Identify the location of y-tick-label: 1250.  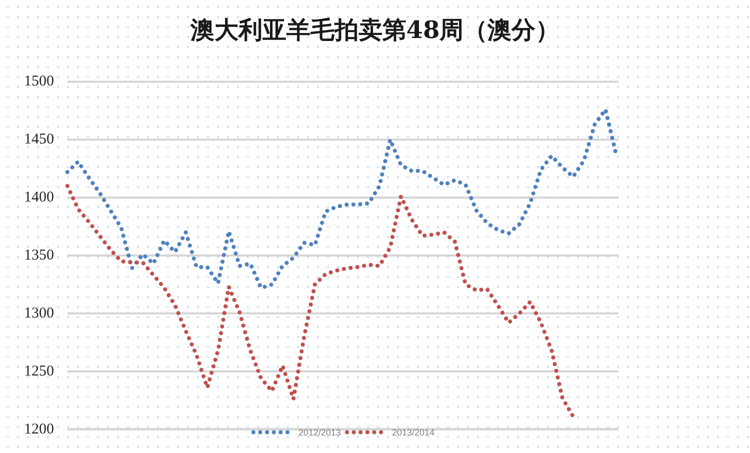
(39, 371).